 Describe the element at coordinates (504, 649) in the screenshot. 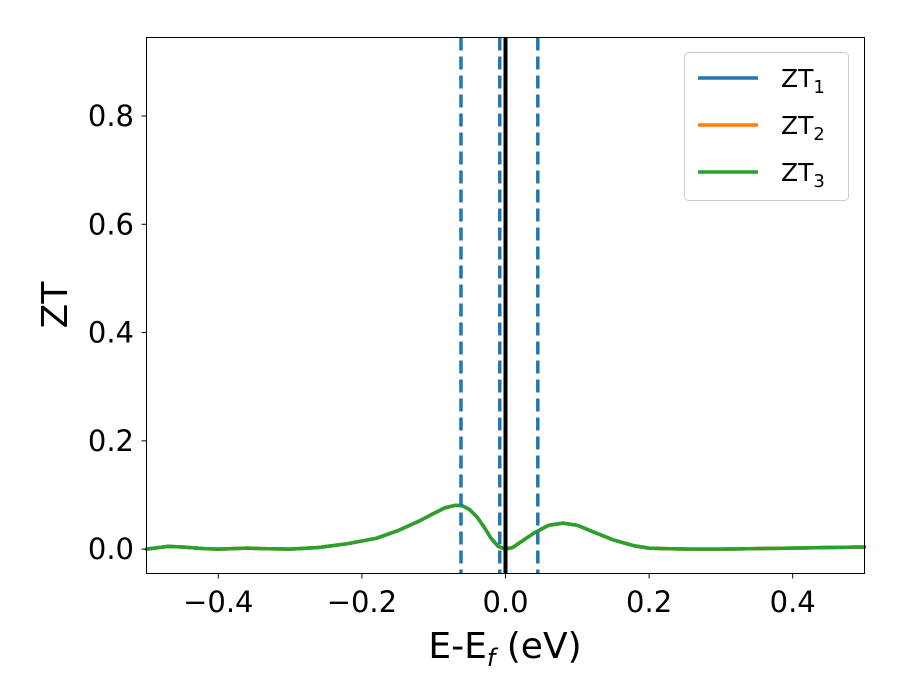

I see `x-axis-label: E-Ef (eV)` at that location.